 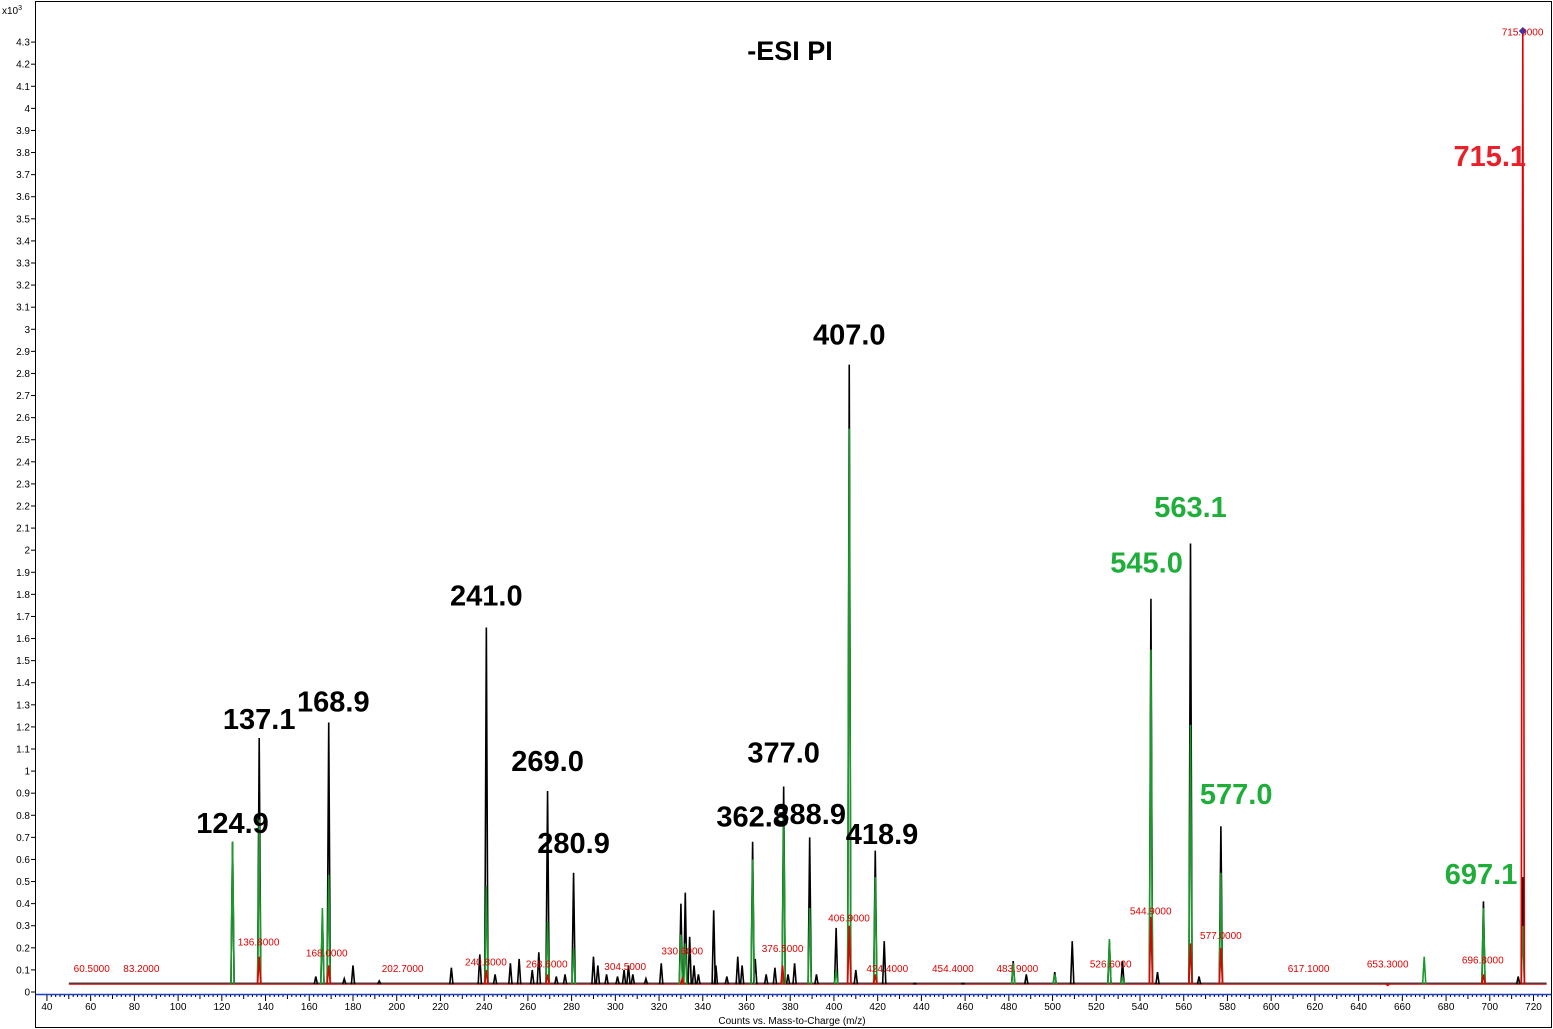 I want to click on y-tick-label: 0, so click(x=27, y=993).